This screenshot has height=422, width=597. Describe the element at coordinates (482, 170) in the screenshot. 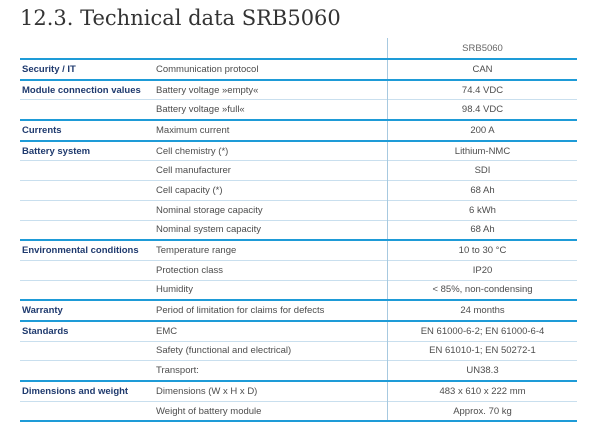

I see `parameter-value: SDI` at that location.